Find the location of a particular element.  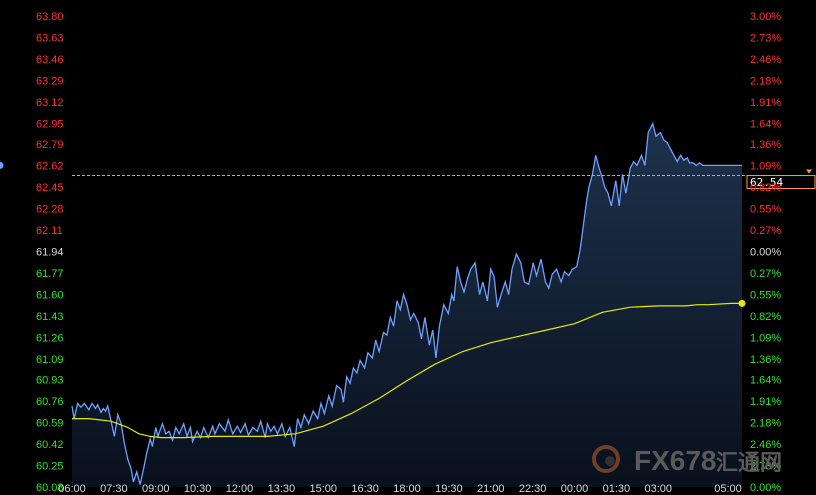

left-axis-tick-label: 60.25 is located at coordinates (50, 466).